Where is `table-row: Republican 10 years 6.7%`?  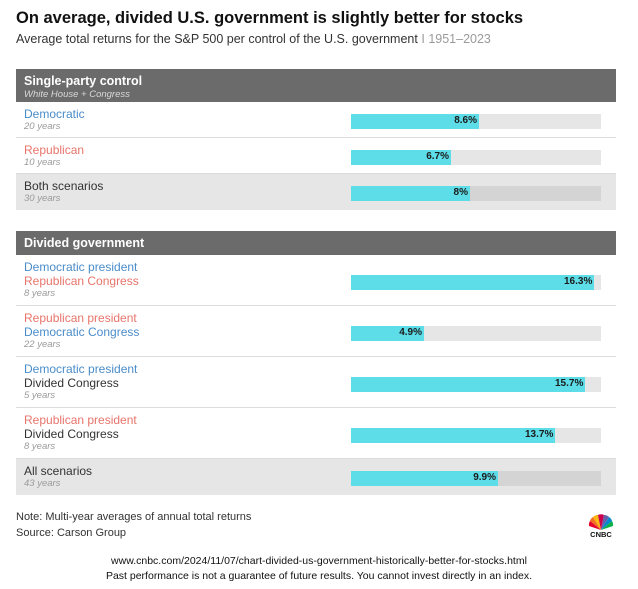 table-row: Republican 10 years 6.7% is located at coordinates (316, 156).